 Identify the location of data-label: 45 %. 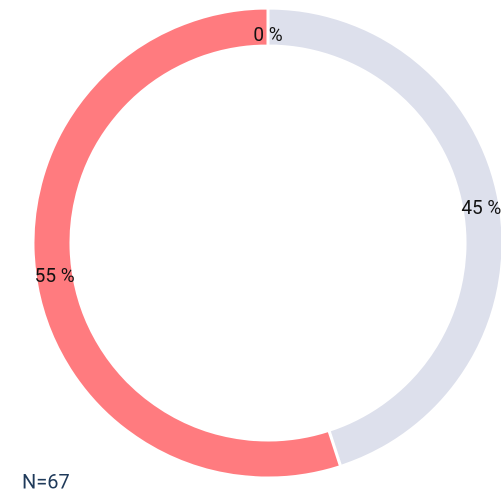
(481, 207).